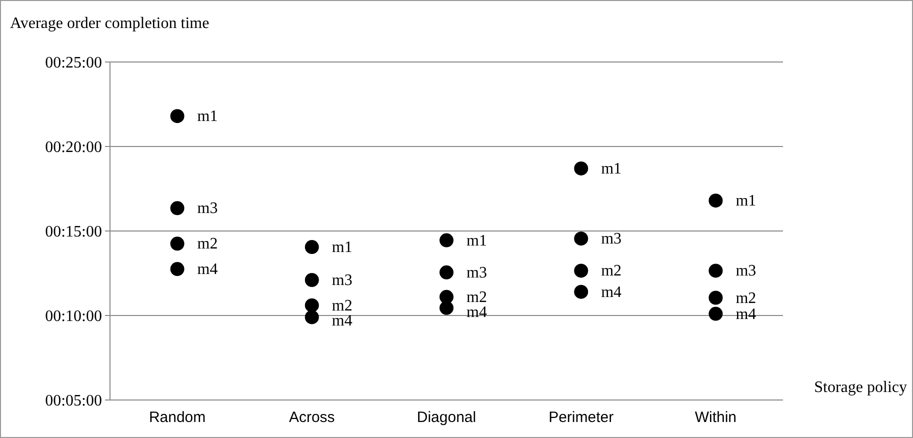  Describe the element at coordinates (860, 387) in the screenshot. I see `x-axis-title: Storage policy` at that location.